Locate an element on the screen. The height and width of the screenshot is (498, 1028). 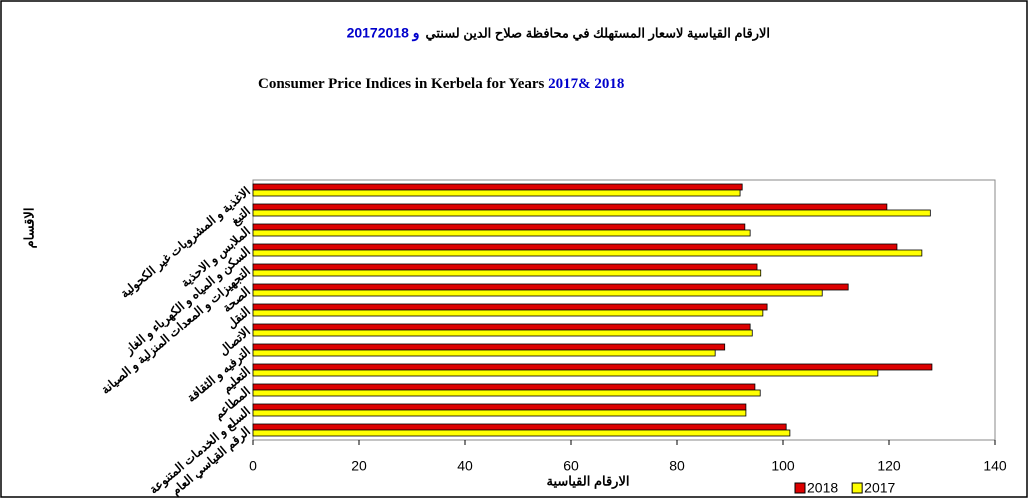
x-tick-label: 40 is located at coordinates (465, 466).